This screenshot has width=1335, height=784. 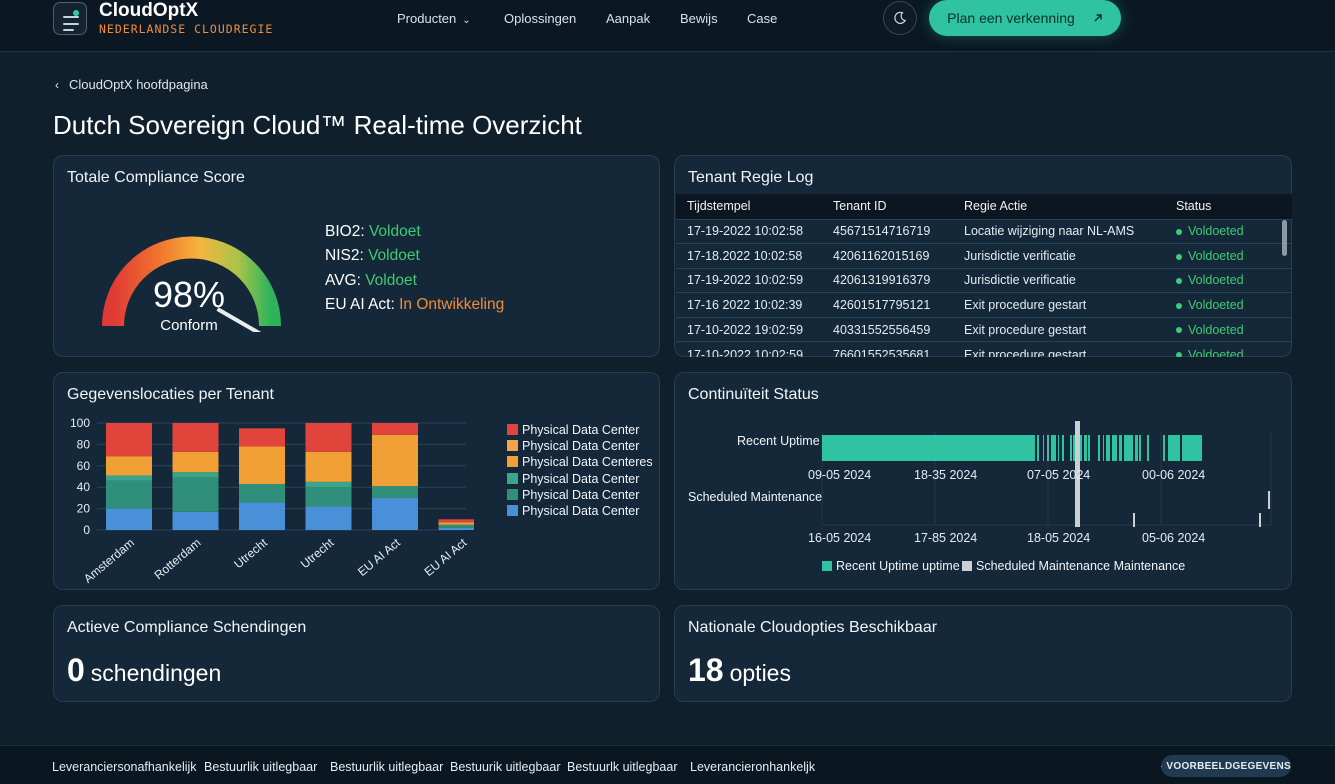 What do you see at coordinates (1284, 238) in the screenshot?
I see `table-scrollbar` at bounding box center [1284, 238].